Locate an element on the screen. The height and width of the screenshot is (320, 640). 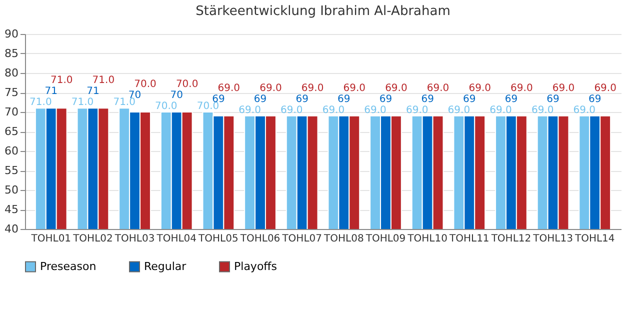
x-tick-label: TOHL07 is located at coordinates (301, 239).